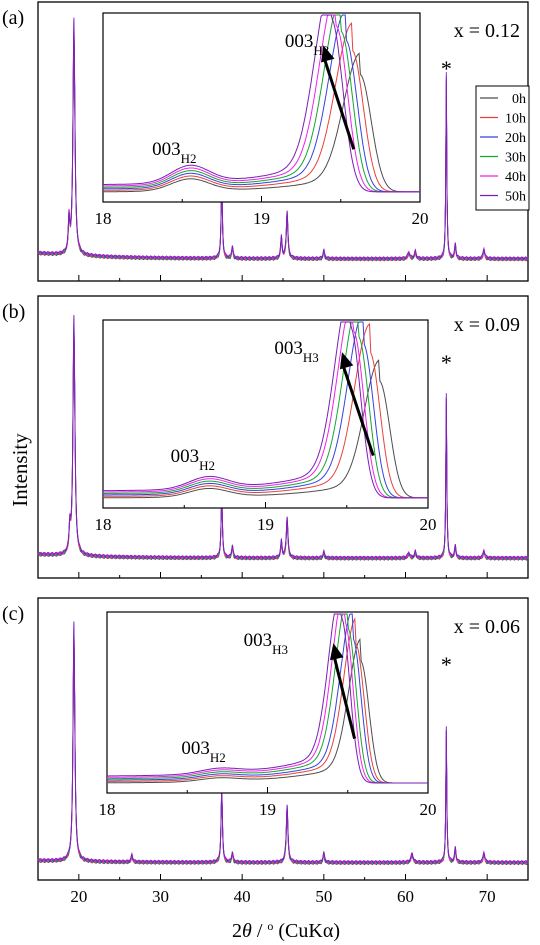 This screenshot has width=540, height=945. I want to click on x-axis-label: 2θ / o (CuKα), so click(286, 930).